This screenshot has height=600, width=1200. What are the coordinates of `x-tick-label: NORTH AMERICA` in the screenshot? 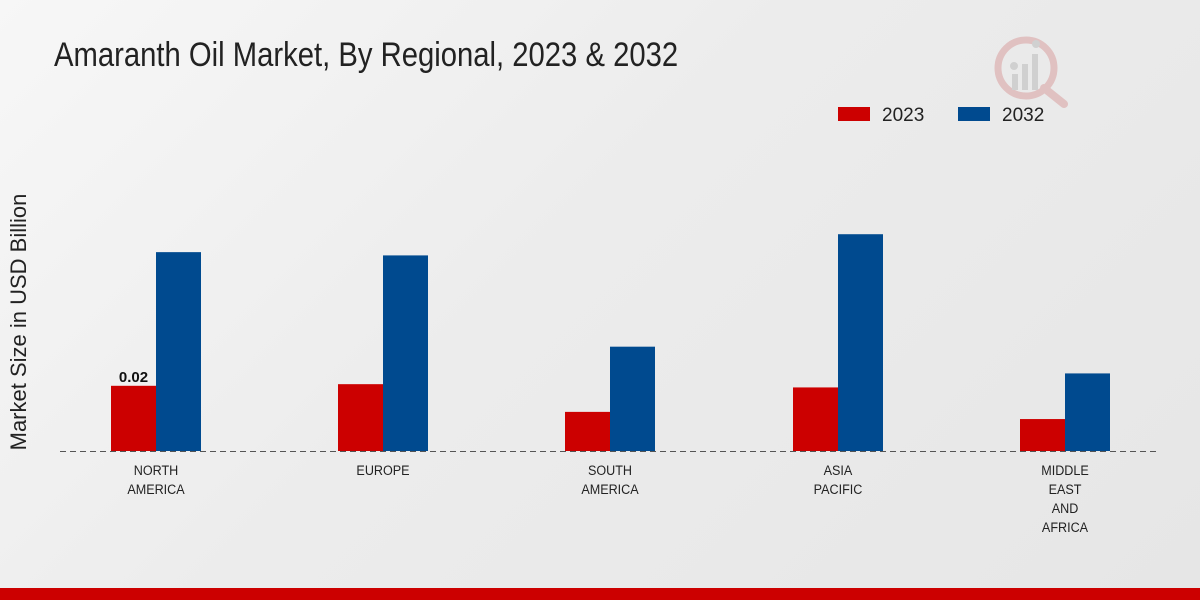 It's located at (155, 479).